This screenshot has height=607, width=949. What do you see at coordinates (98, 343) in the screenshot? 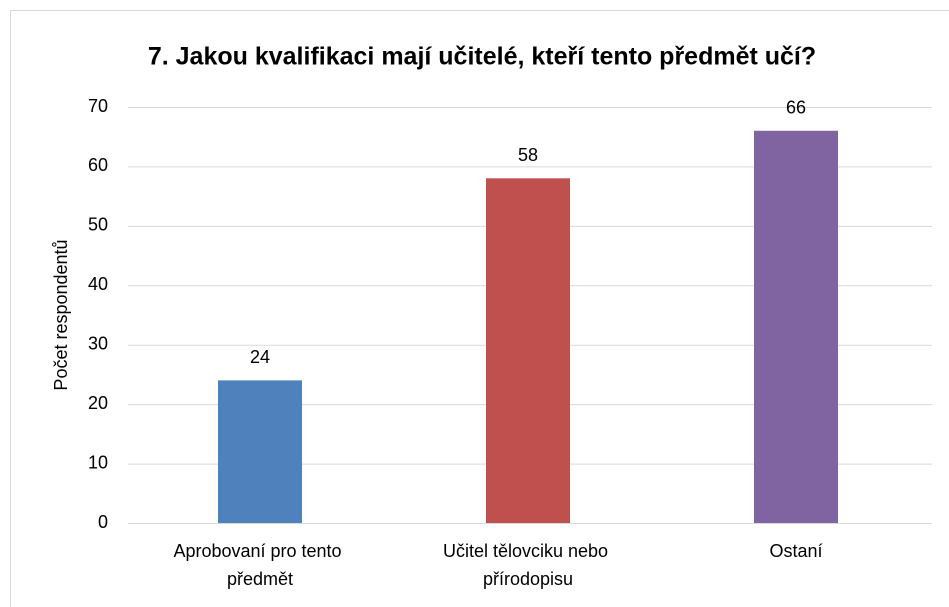
I see `y-tick-label: 30` at bounding box center [98, 343].